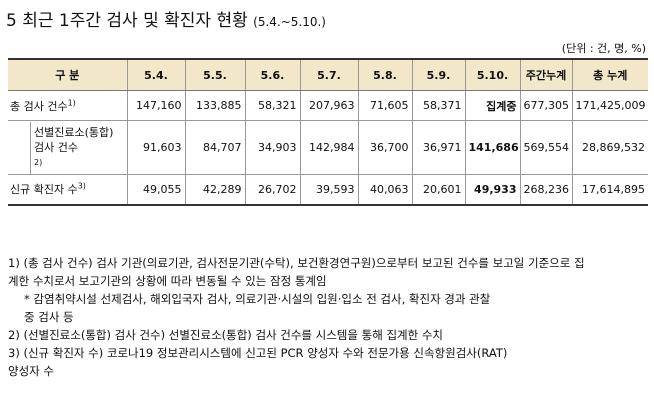 The height and width of the screenshot is (408, 654). What do you see at coordinates (492, 190) in the screenshot?
I see `cell: 49,933` at bounding box center [492, 190].